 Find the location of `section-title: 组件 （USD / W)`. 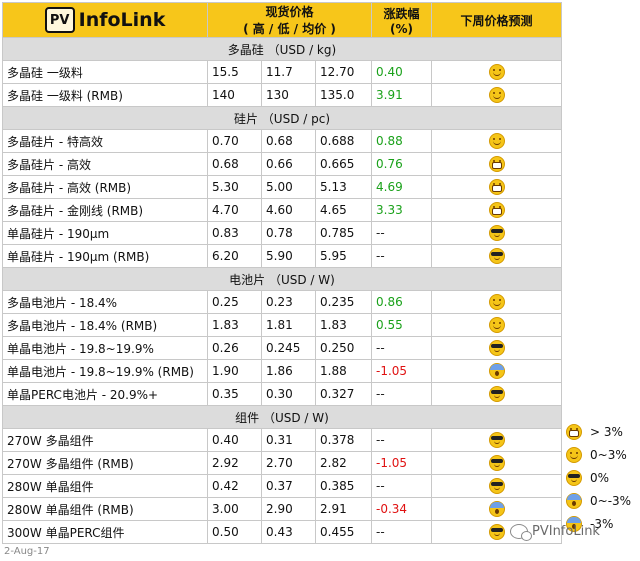

section-title: 组件 （USD / W) is located at coordinates (282, 417).